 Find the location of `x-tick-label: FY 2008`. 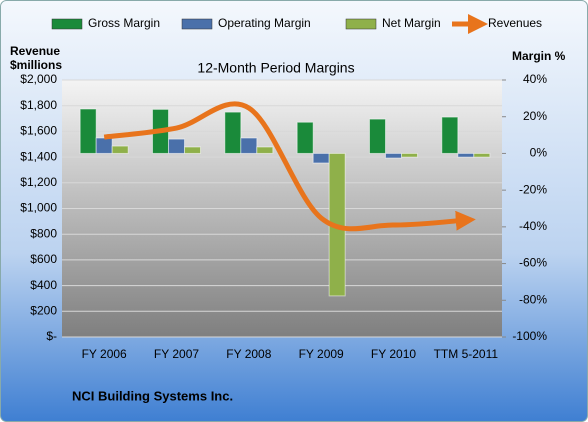

x-tick-label: FY 2008 is located at coordinates (248, 354).